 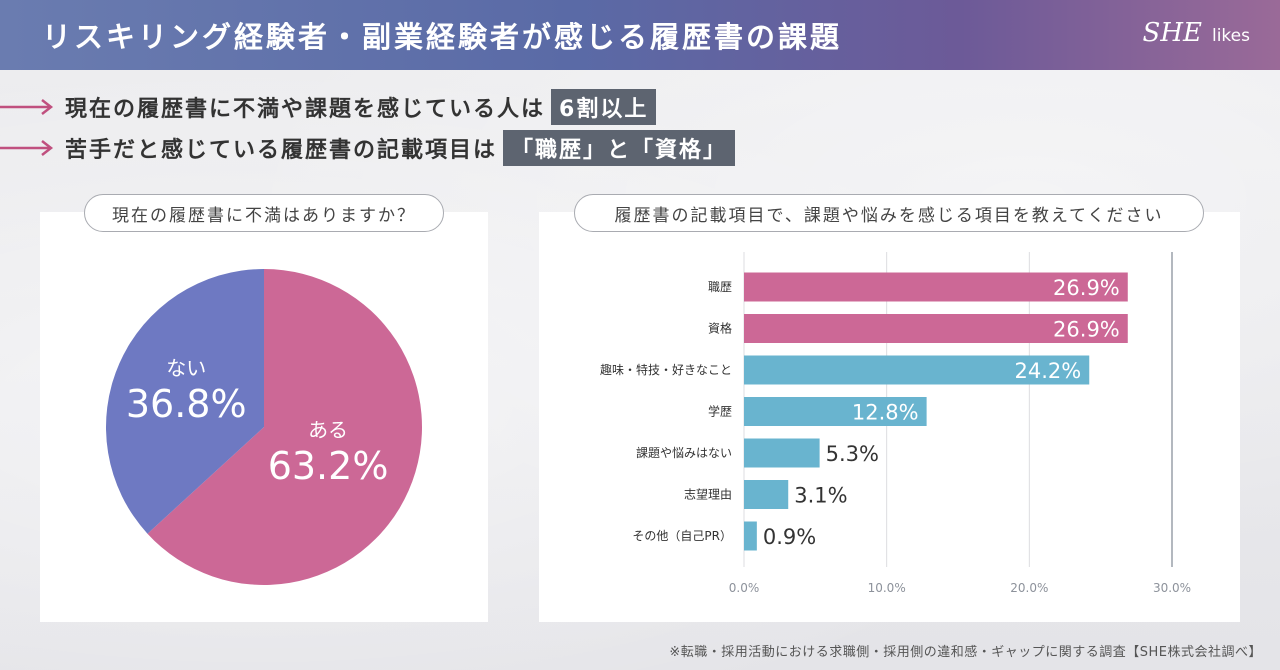 What do you see at coordinates (264, 213) in the screenshot?
I see `pie-chart-title: 現在の履歴書に不満はありますか？` at bounding box center [264, 213].